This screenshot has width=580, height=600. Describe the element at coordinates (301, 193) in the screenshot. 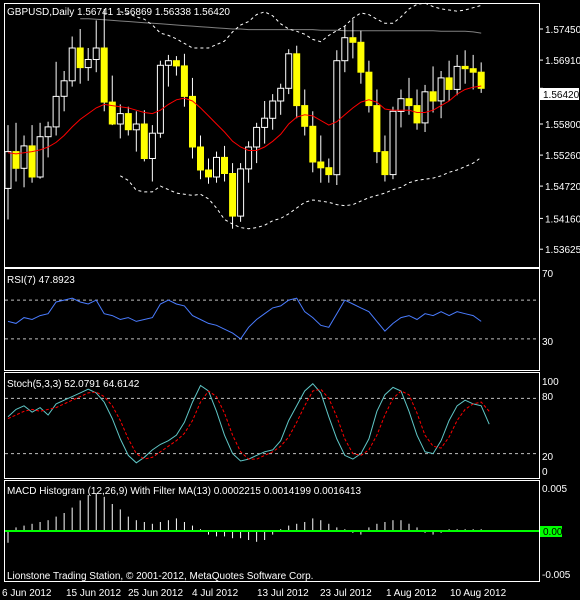

I see `band-lower-line` at that location.